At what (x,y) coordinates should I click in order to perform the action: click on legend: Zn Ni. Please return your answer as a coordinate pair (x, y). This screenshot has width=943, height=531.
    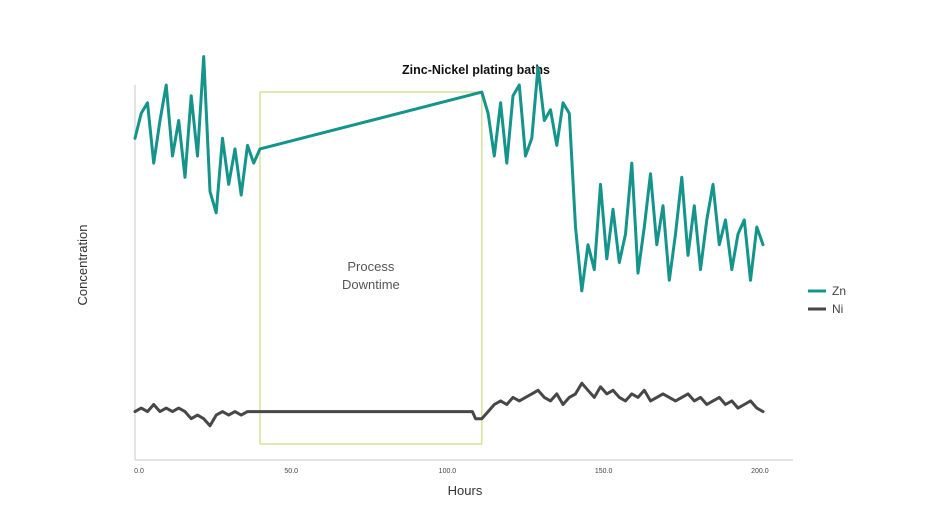
    Looking at the image, I should click on (827, 300).